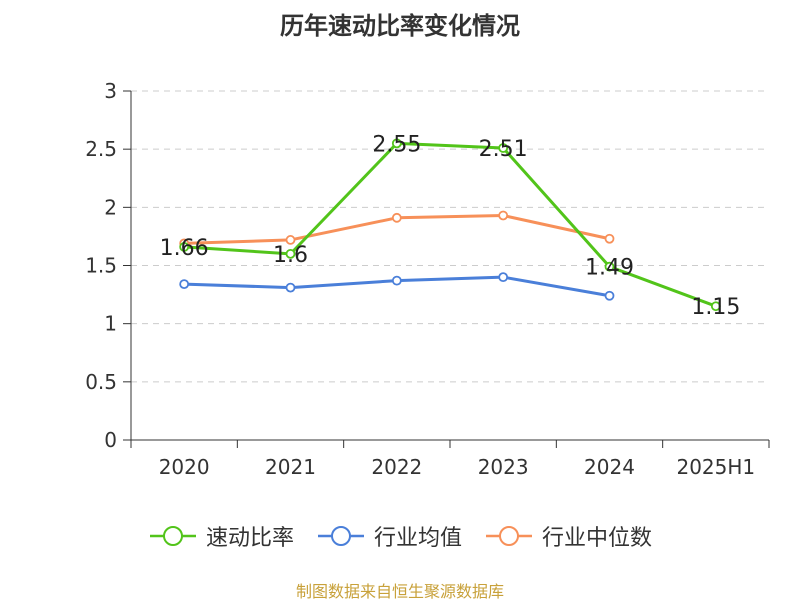 The image size is (800, 602). I want to click on data-label: 1.66, so click(184, 248).